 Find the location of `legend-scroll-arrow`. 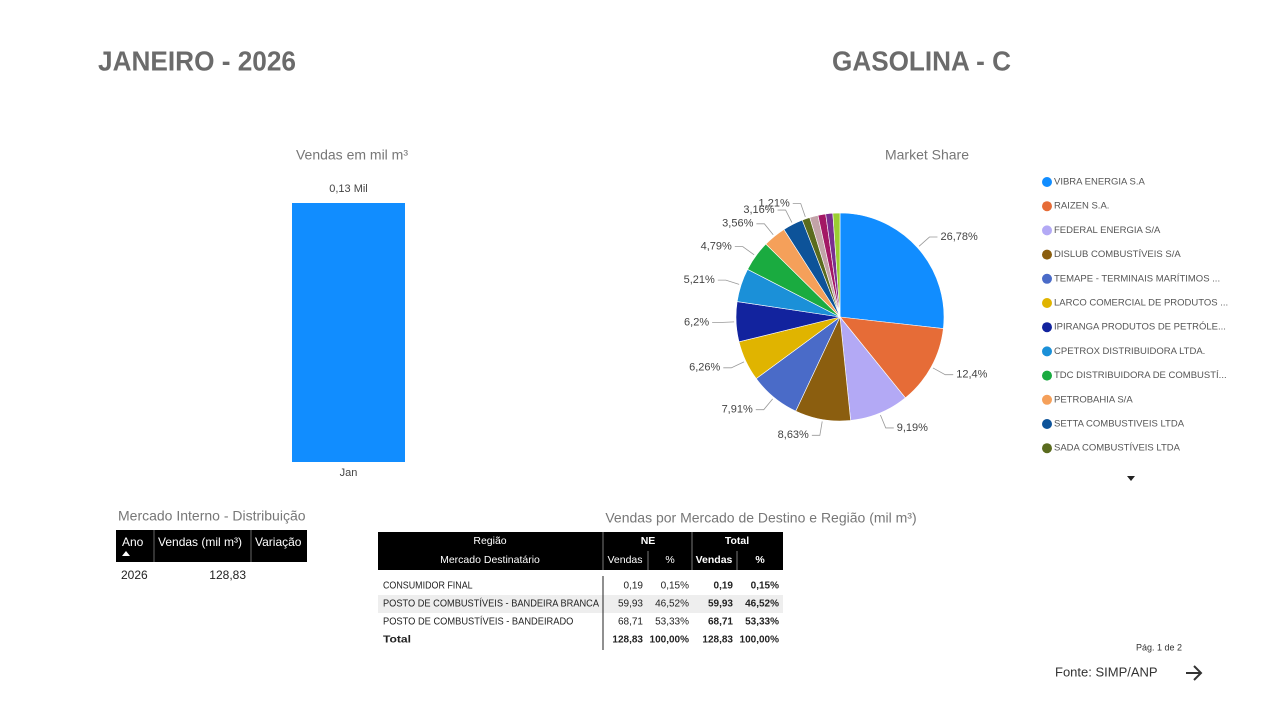

legend-scroll-arrow is located at coordinates (1131, 478).